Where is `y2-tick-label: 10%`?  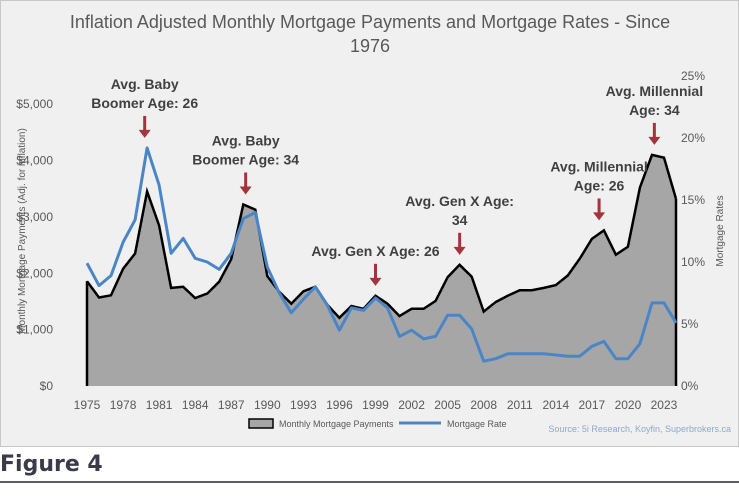 y2-tick-label: 10% is located at coordinates (693, 262).